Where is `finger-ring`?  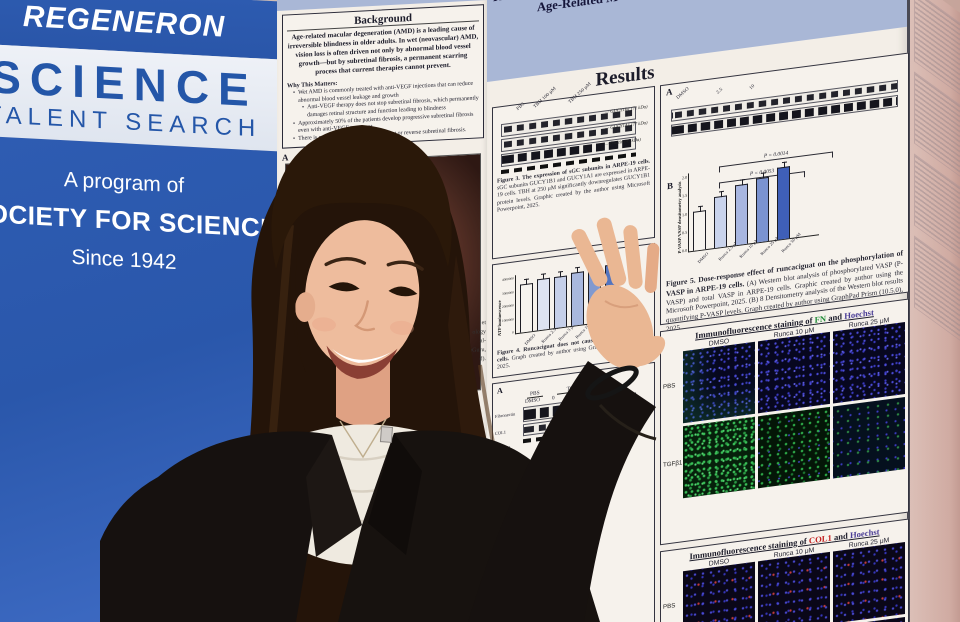
finger-ring is located at coordinates (633, 257).